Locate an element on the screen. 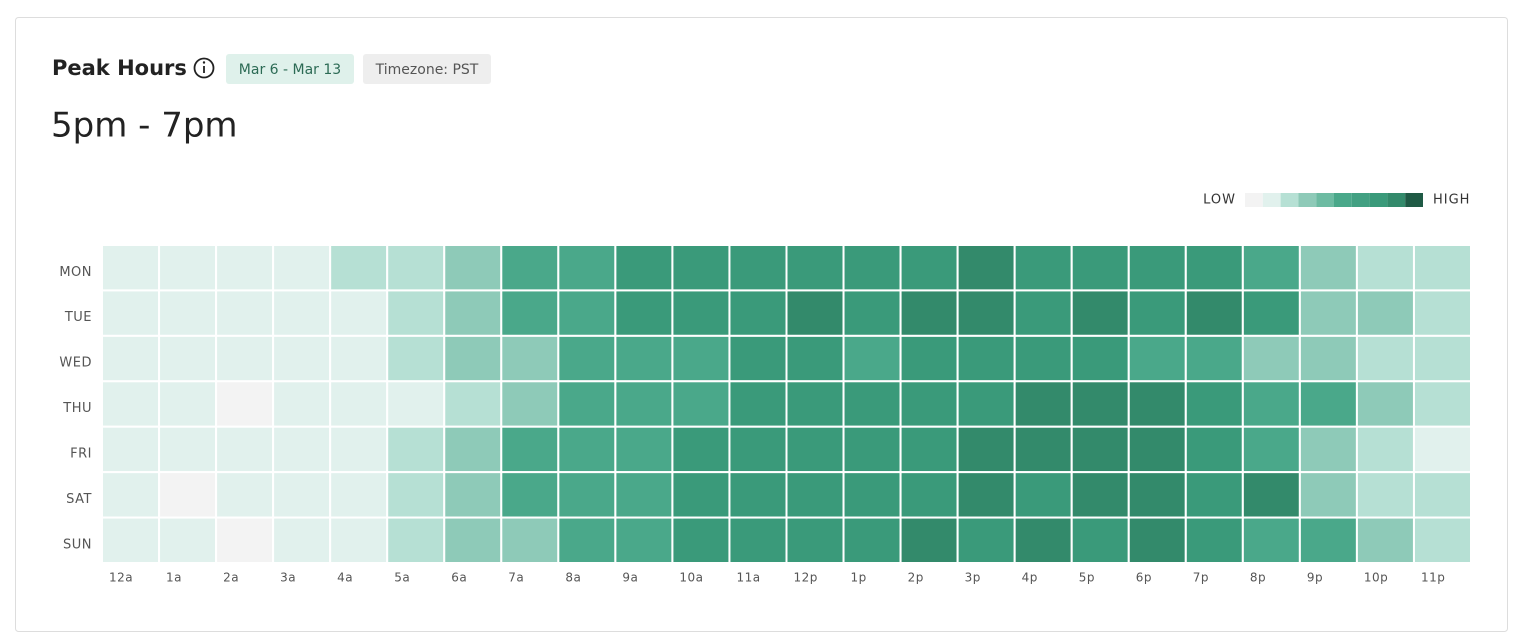 This screenshot has height=640, width=1537. hour-label: 2p is located at coordinates (916, 578).